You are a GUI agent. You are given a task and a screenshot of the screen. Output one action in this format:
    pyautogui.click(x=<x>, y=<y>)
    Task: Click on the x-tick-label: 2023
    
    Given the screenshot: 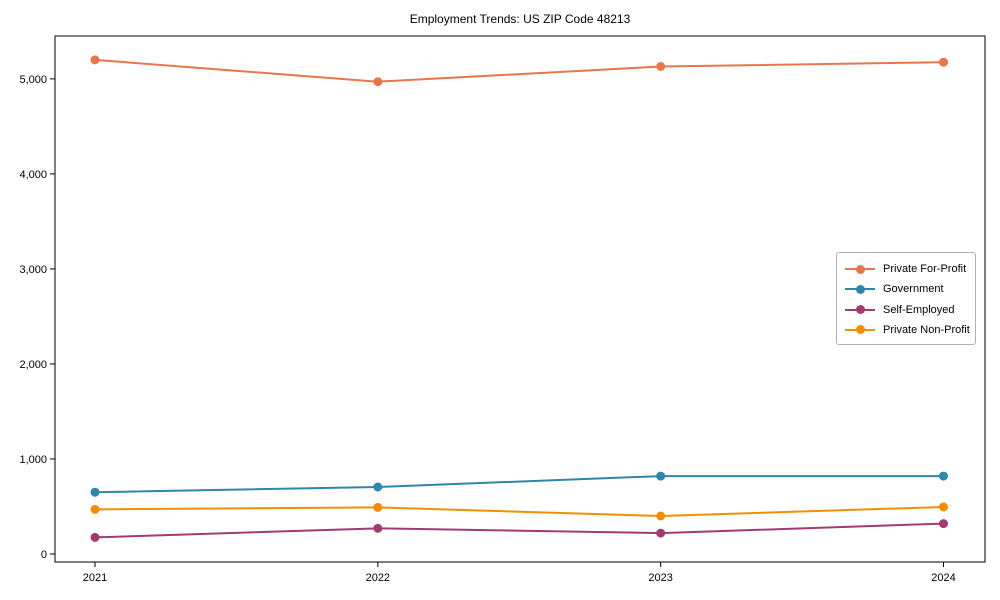 What is the action you would take?
    pyautogui.click(x=660, y=578)
    